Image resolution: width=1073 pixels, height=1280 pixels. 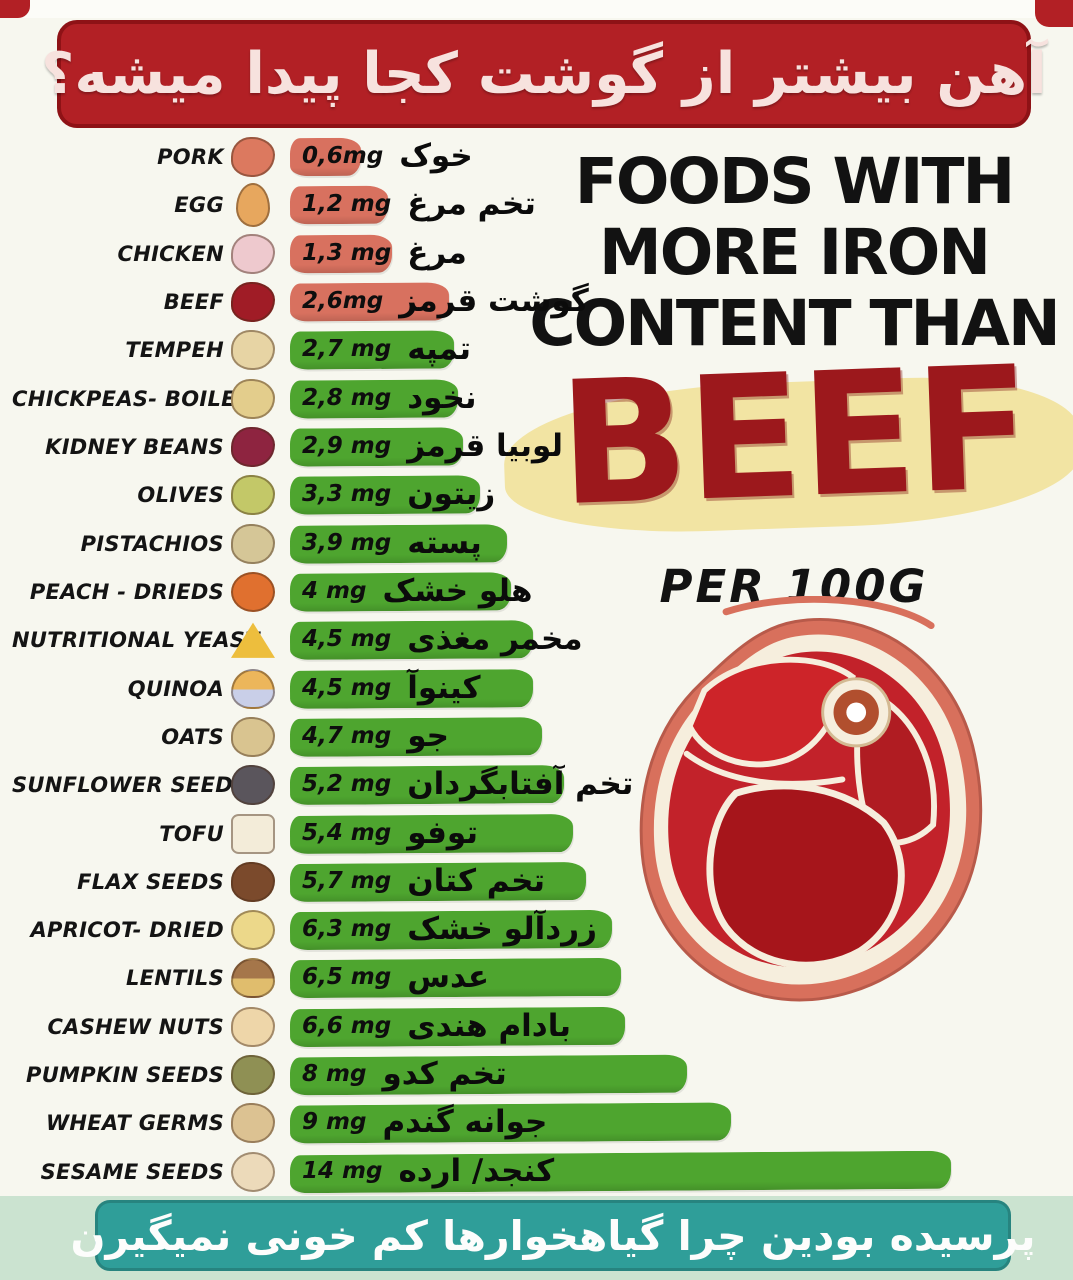 I want to click on bar-area: 14 mg کنجد/ ارده, so click(x=671, y=1172).